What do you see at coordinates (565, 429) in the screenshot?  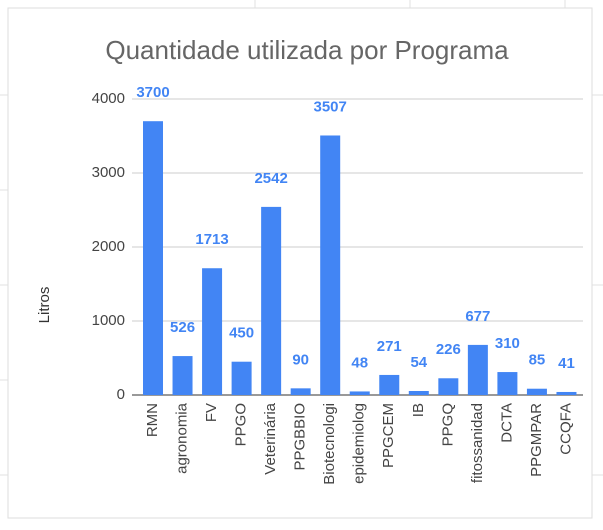 I see `x-tick-label: CCQFA` at bounding box center [565, 429].